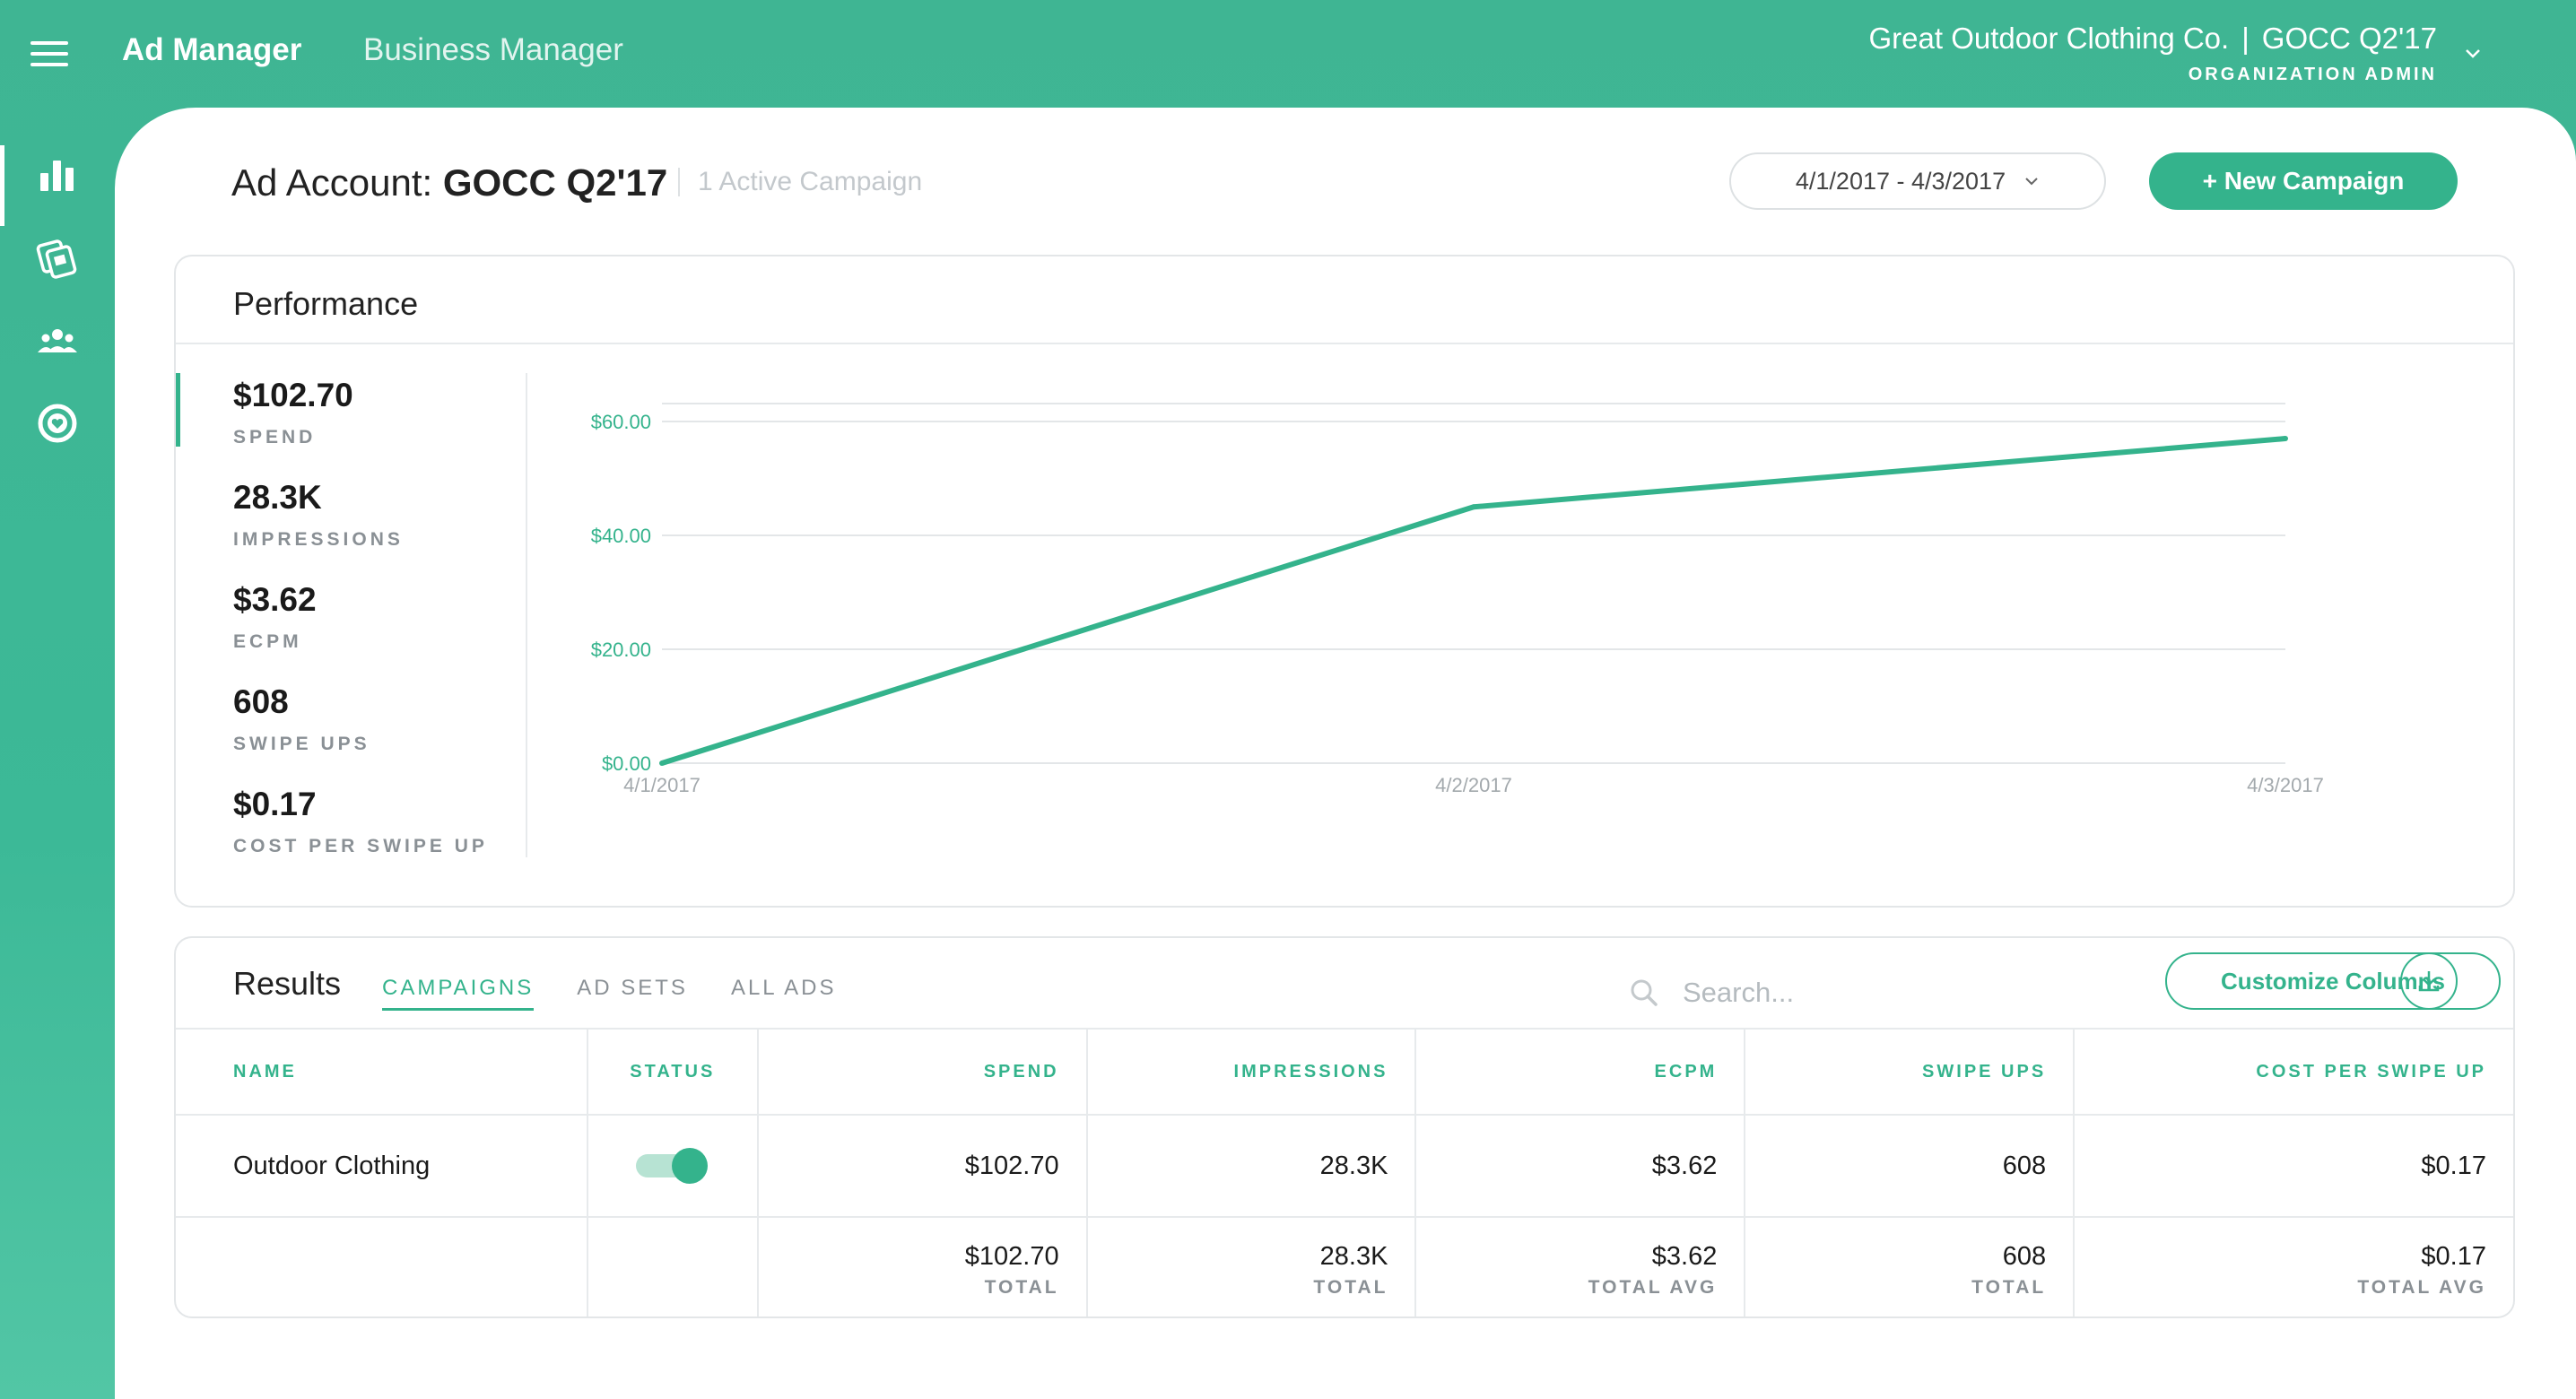 The image size is (2576, 1399). I want to click on date-range-picker: 4/1/2017 - 4/3/2017, so click(1917, 181).